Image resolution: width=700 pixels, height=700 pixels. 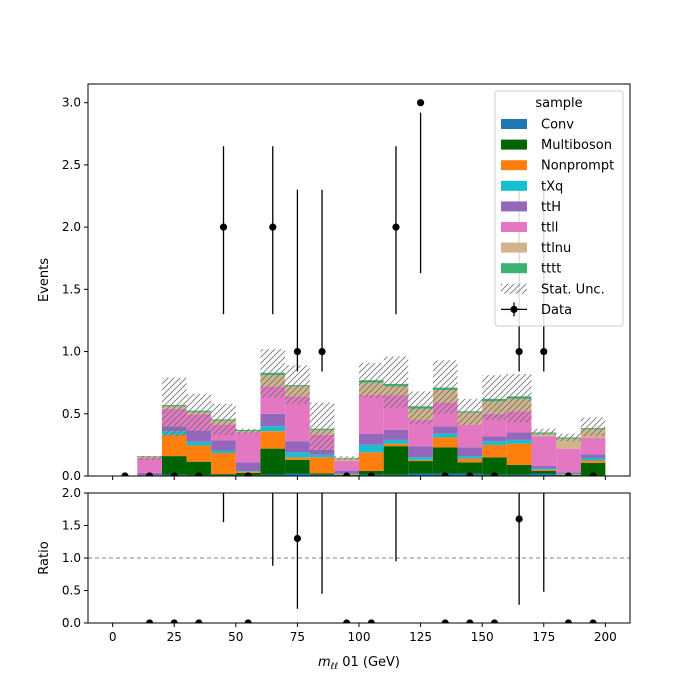 What do you see at coordinates (556, 248) in the screenshot?
I see `legend-label-ttlnu: ttlnu` at bounding box center [556, 248].